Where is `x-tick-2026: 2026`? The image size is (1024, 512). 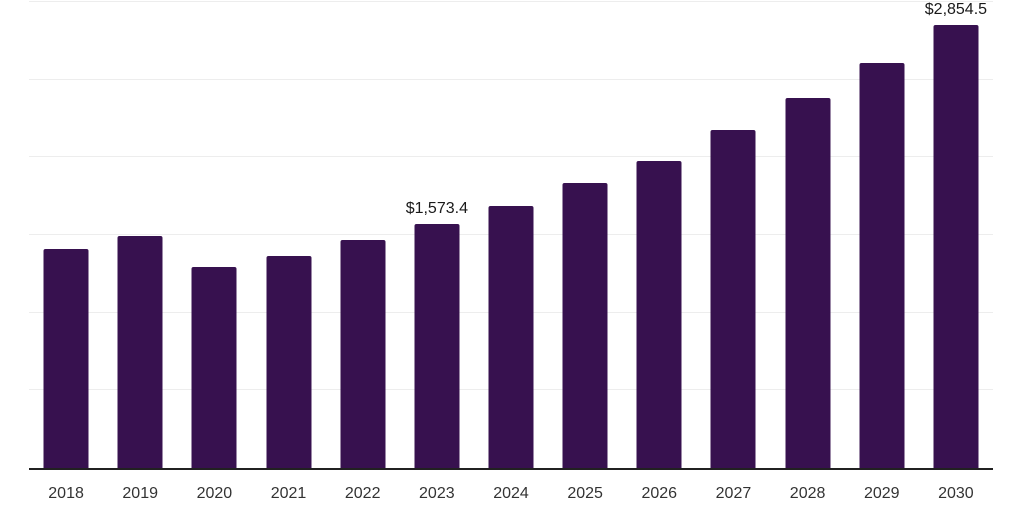
x-tick-2026: 2026 is located at coordinates (659, 493).